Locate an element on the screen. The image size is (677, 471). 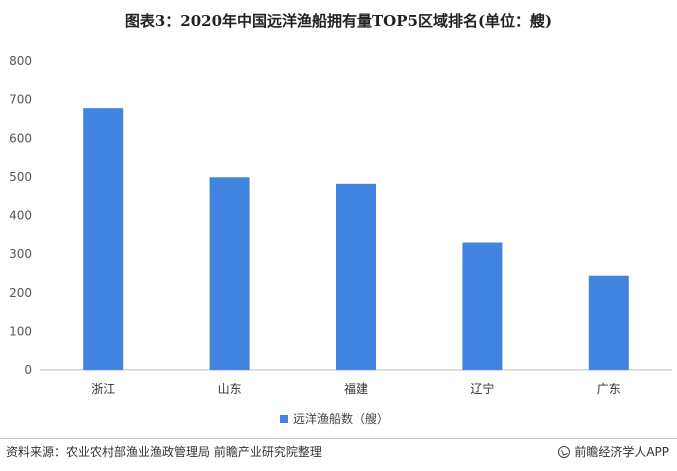
x-tick-label: 福建 is located at coordinates (356, 388).